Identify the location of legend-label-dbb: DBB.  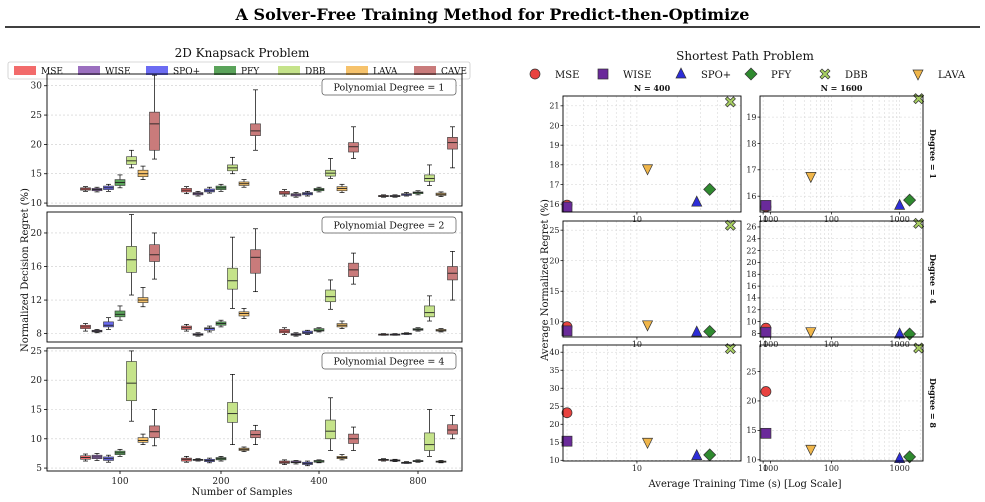
(856, 75).